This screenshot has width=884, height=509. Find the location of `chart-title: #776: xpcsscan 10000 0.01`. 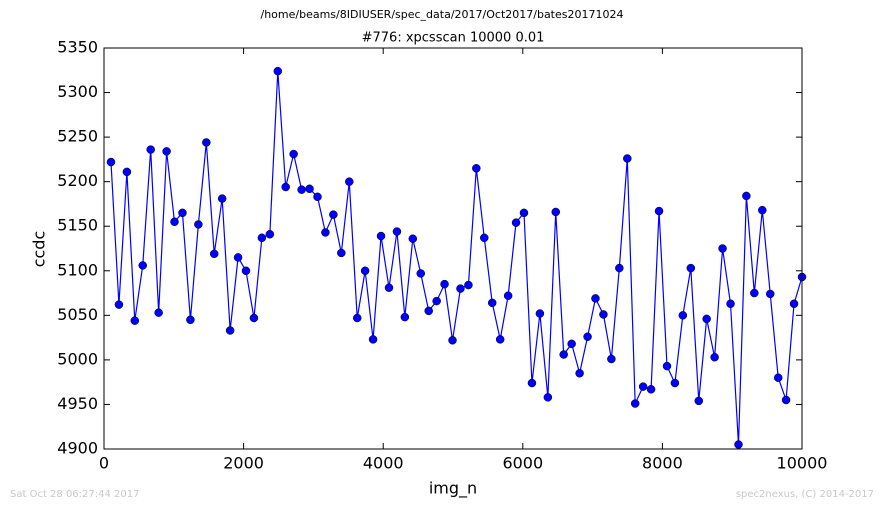

chart-title: #776: xpcsscan 10000 0.01 is located at coordinates (453, 38).